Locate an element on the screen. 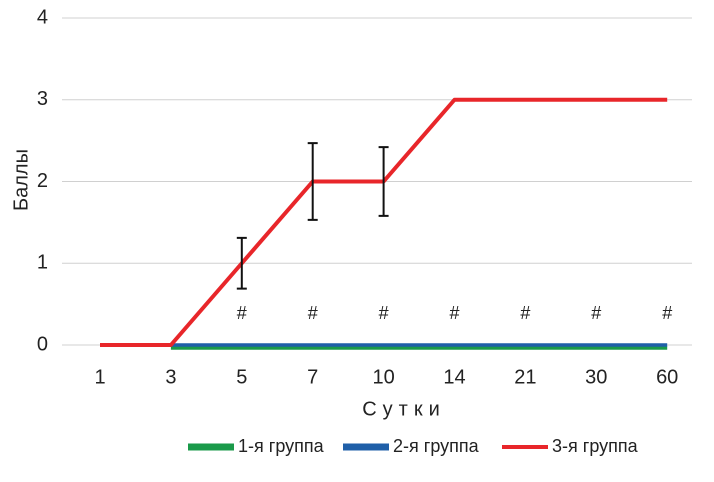 Image resolution: width=714 pixels, height=482 pixels. x-tick-label: 1 is located at coordinates (99, 377).